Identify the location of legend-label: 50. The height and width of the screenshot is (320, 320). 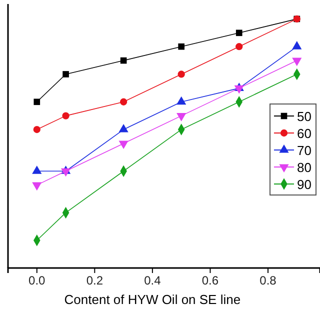
(304, 116).